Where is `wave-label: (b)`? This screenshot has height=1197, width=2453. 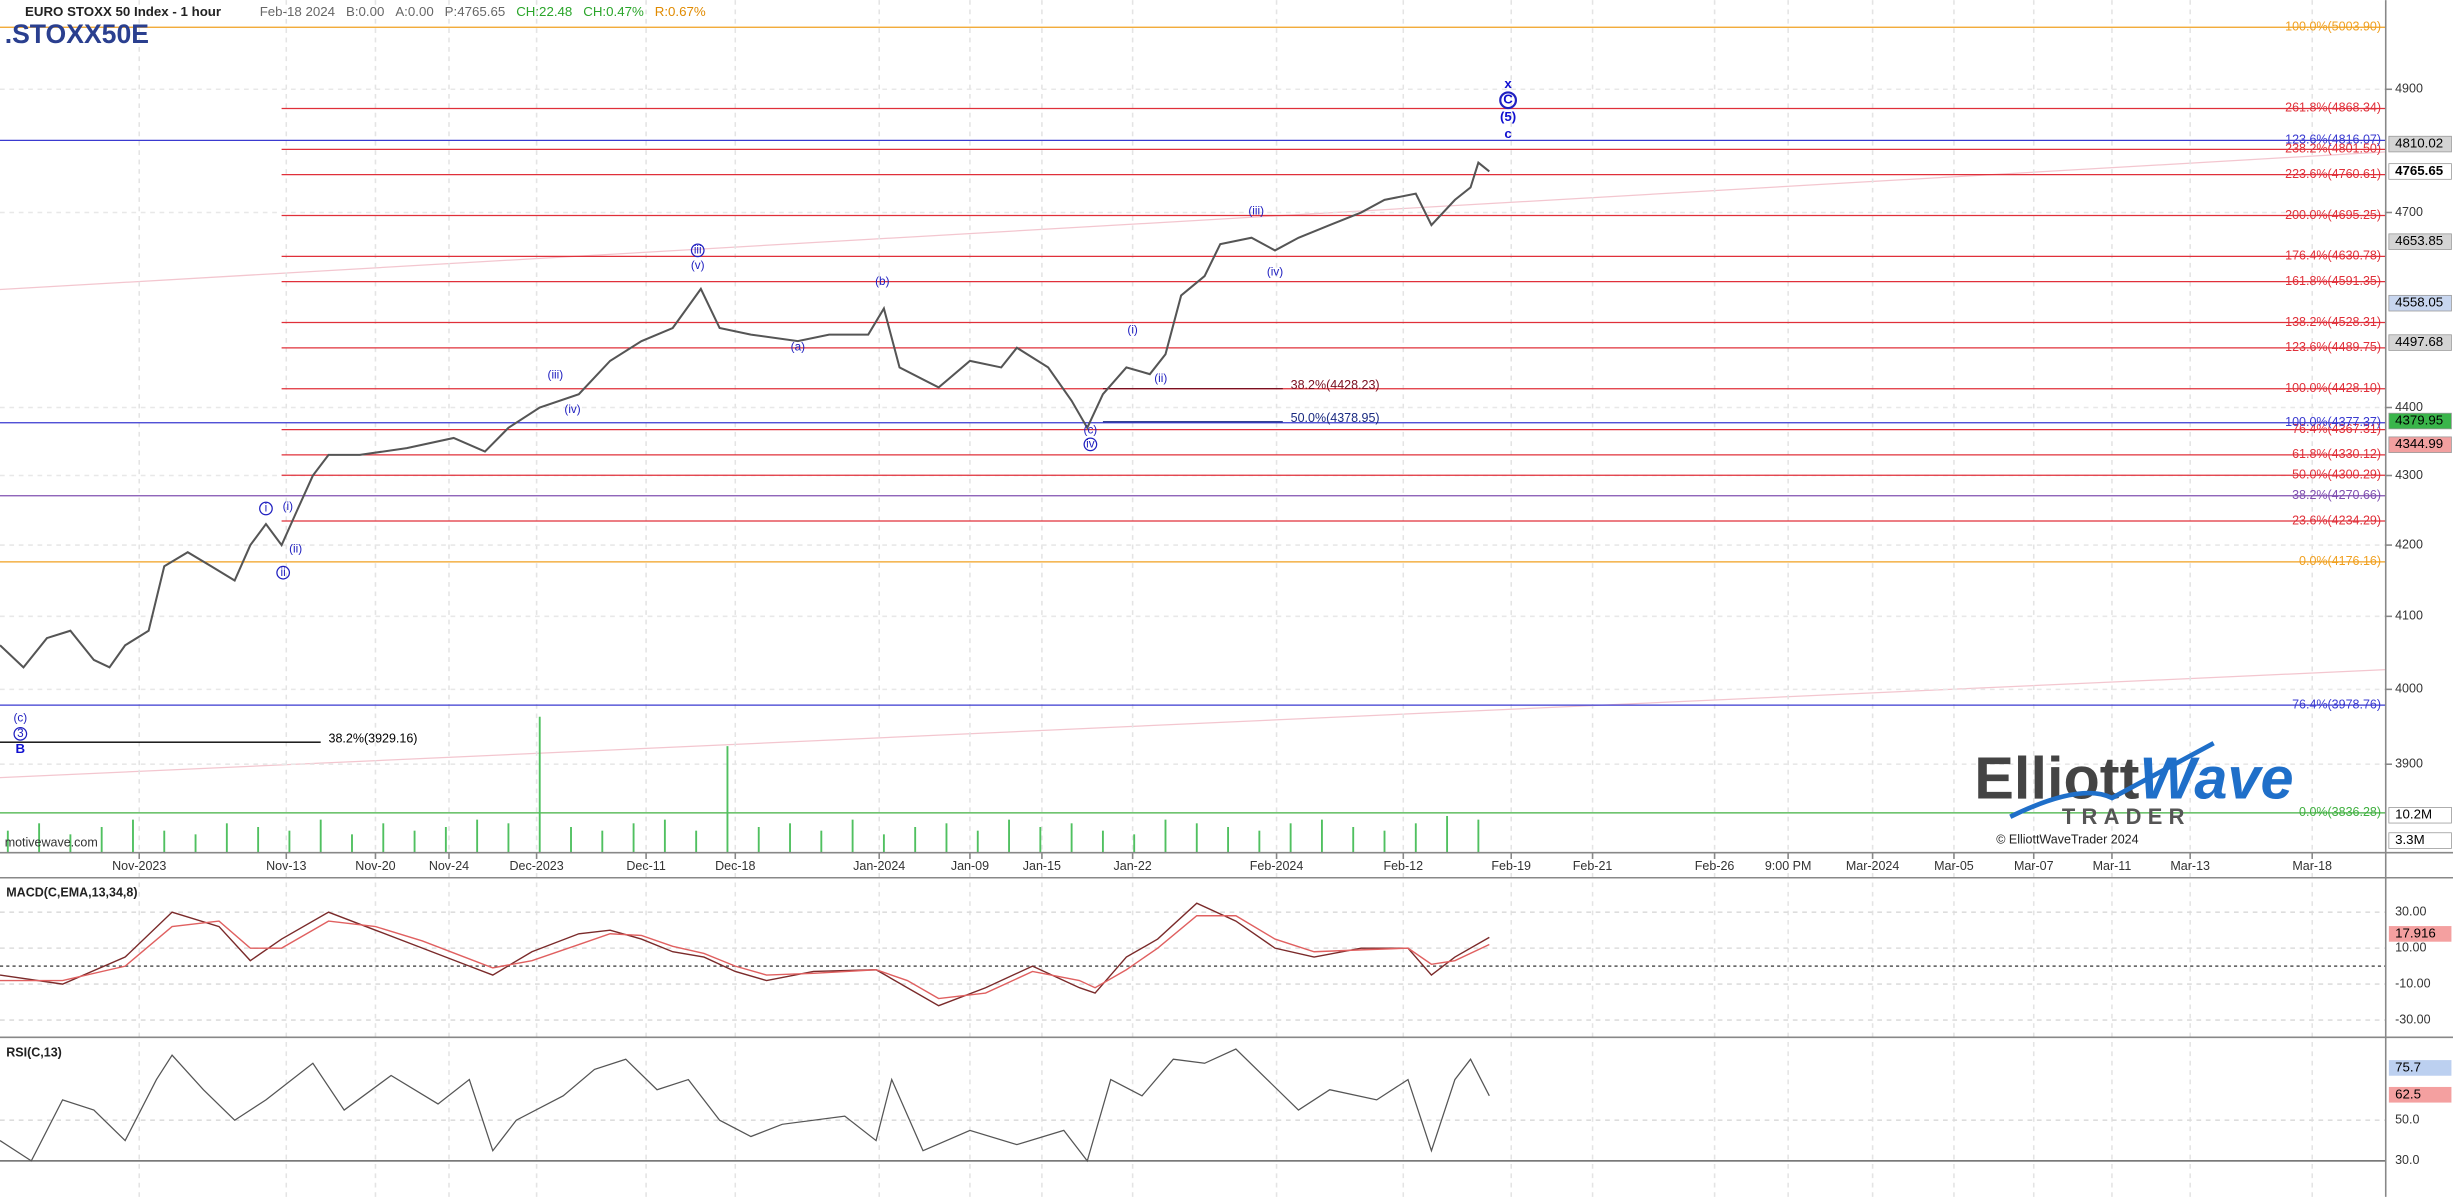
wave-label: (b) is located at coordinates (882, 281).